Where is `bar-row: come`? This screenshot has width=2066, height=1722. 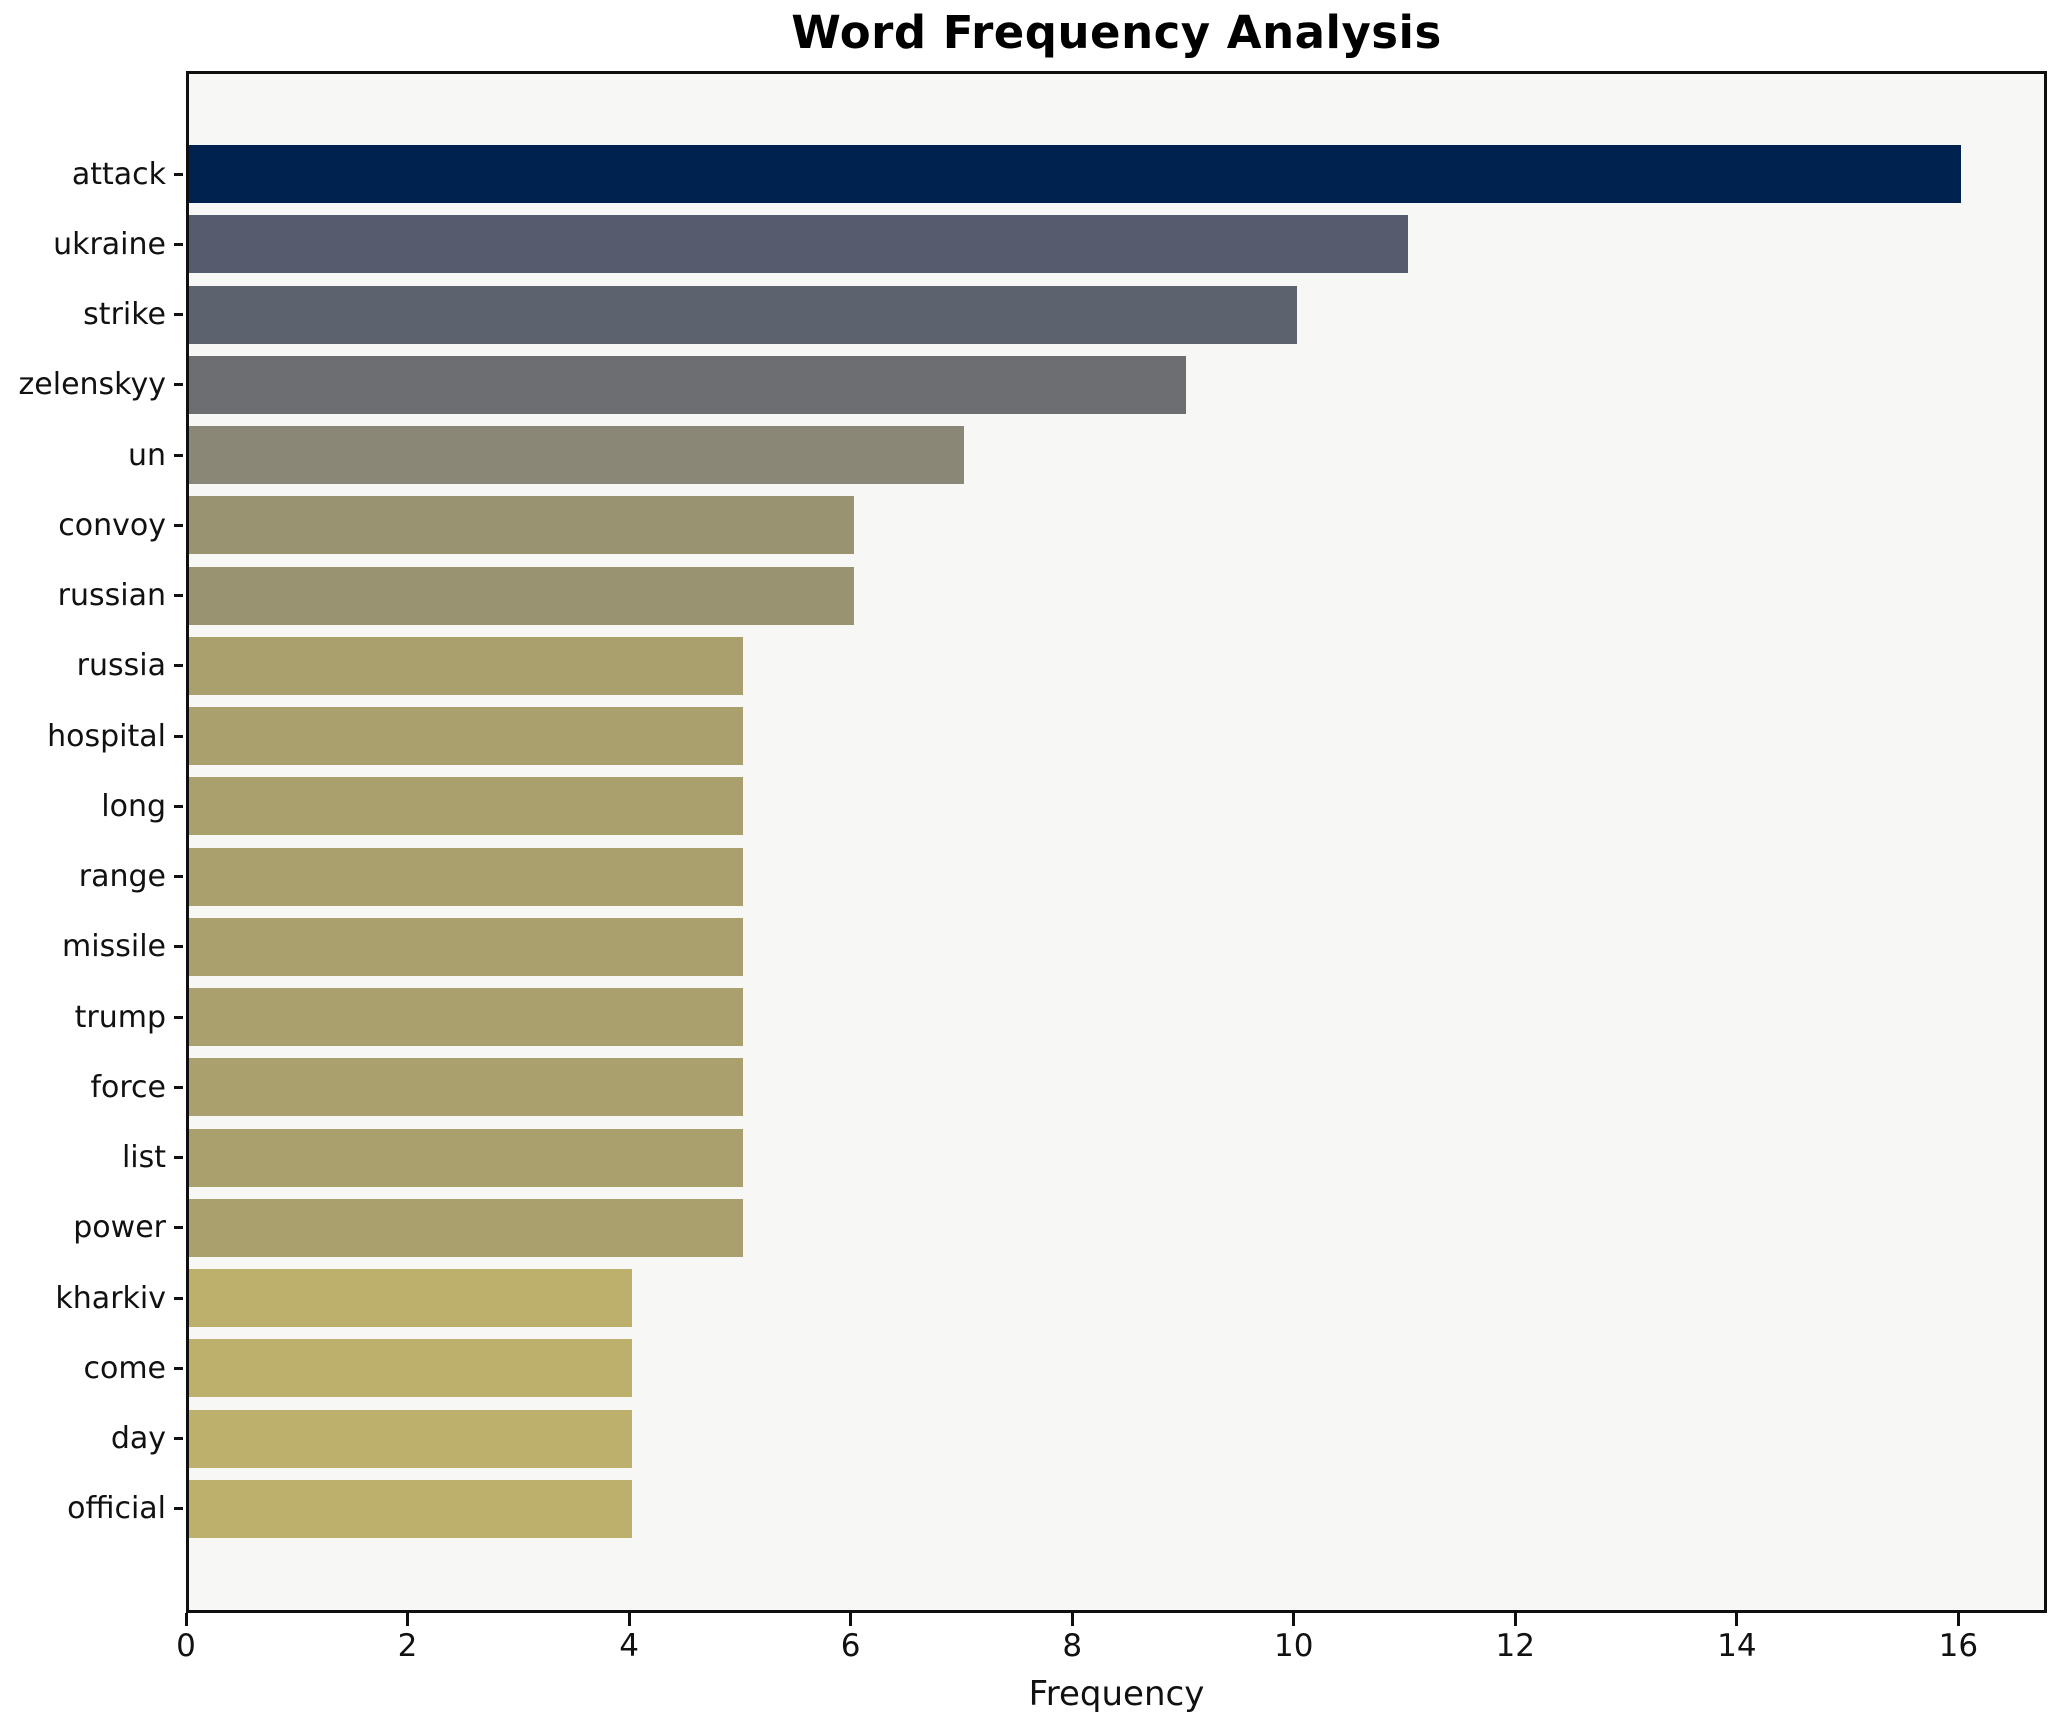
bar-row: come is located at coordinates (1023, 1368).